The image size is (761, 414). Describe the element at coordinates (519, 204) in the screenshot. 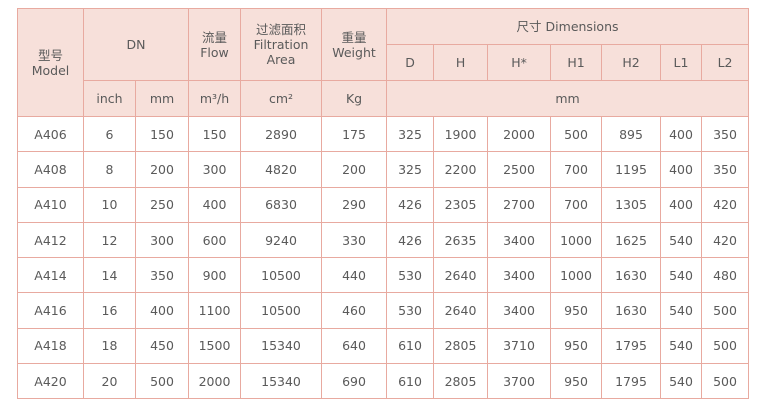

I see `data-cell: 2700` at that location.